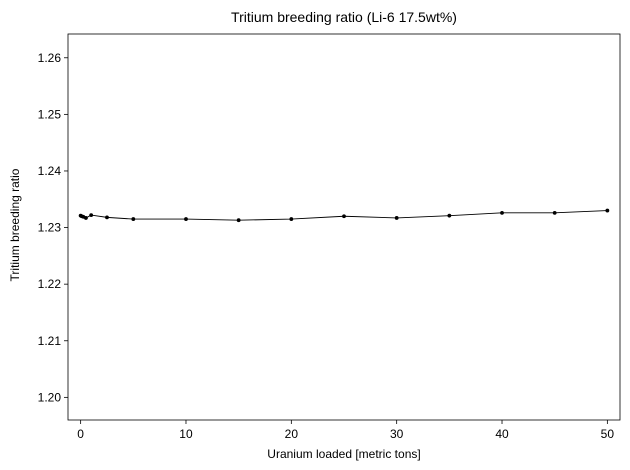  Describe the element at coordinates (345, 430) in the screenshot. I see `x-axis: 0 10 20 30 40 50` at that location.